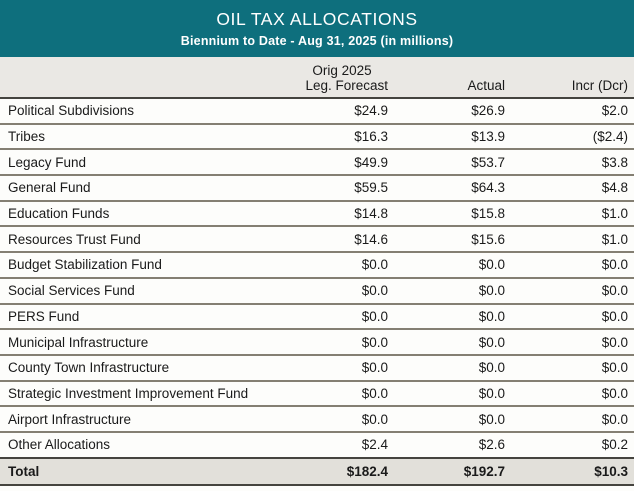 This screenshot has height=491, width=634. Describe the element at coordinates (148, 213) in the screenshot. I see `row-label: Education Funds` at that location.